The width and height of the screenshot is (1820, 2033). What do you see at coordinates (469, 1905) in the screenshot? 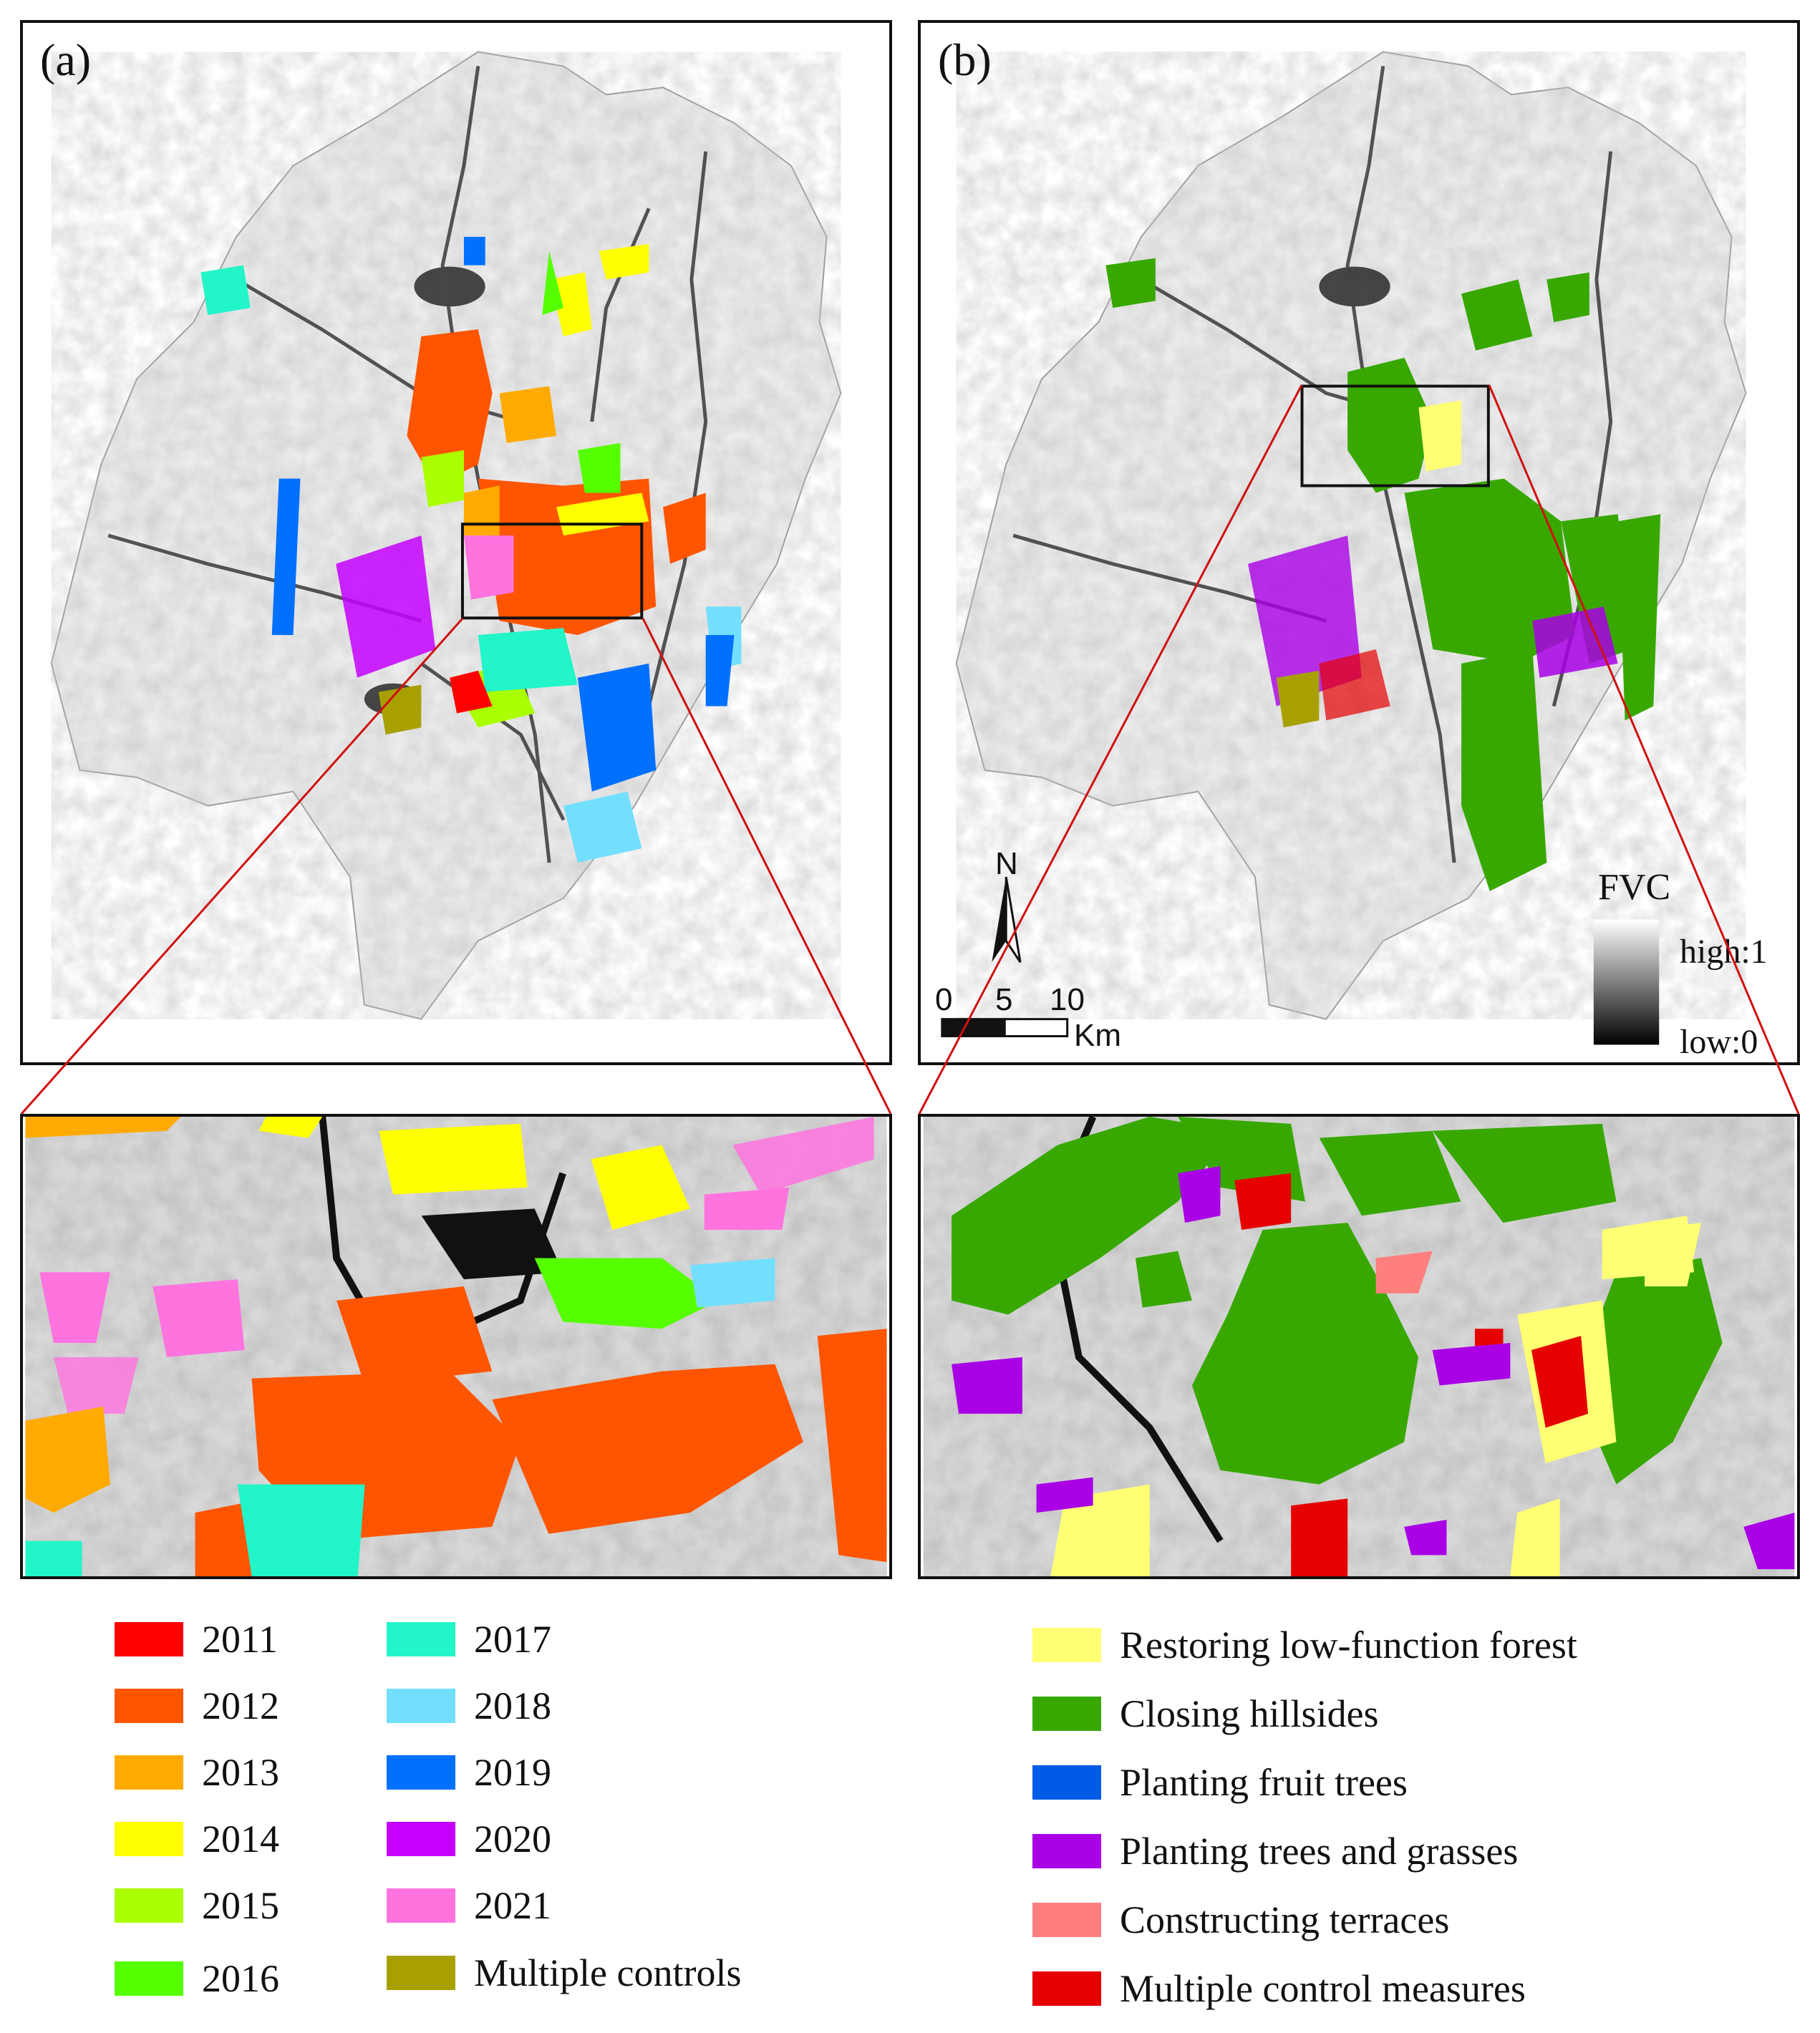
I see `legend-item-2021: 2021` at bounding box center [469, 1905].